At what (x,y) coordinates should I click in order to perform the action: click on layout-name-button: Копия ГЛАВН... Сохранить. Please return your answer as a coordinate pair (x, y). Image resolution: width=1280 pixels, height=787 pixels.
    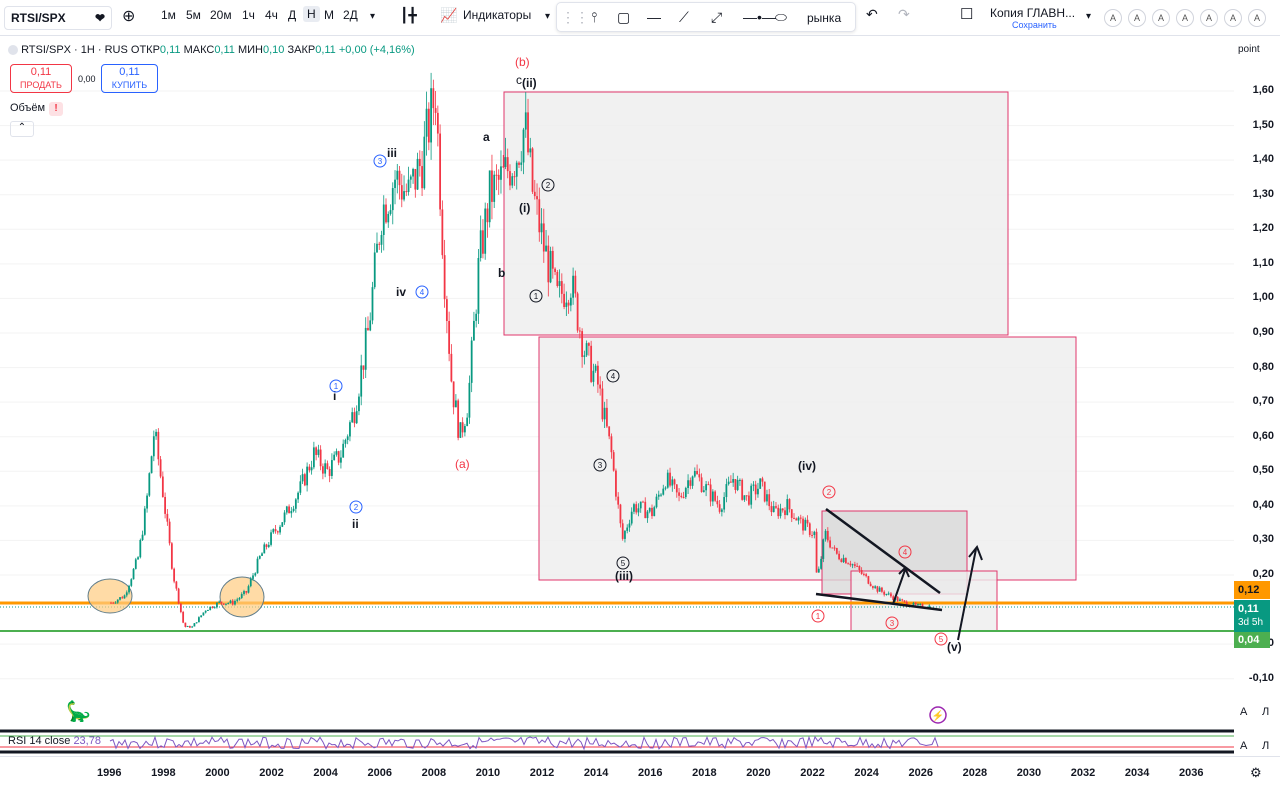
    Looking at the image, I should click on (1032, 18).